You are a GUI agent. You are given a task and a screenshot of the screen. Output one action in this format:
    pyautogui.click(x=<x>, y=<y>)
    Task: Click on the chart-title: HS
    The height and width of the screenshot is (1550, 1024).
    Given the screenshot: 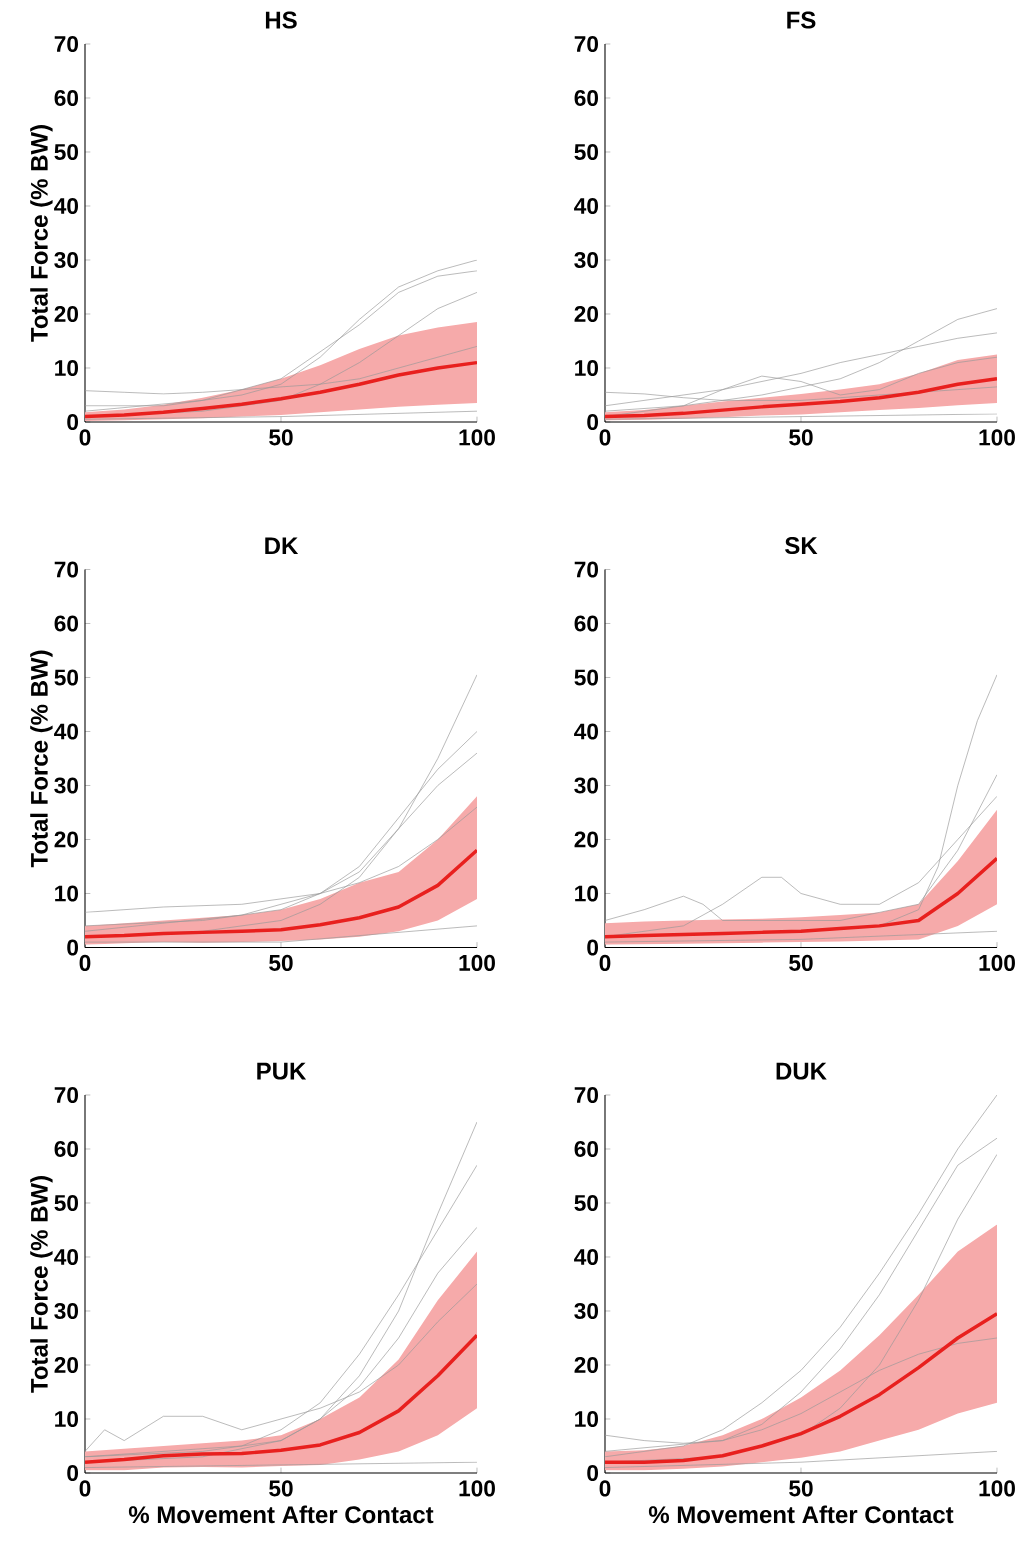 What is the action you would take?
    pyautogui.click(x=281, y=20)
    